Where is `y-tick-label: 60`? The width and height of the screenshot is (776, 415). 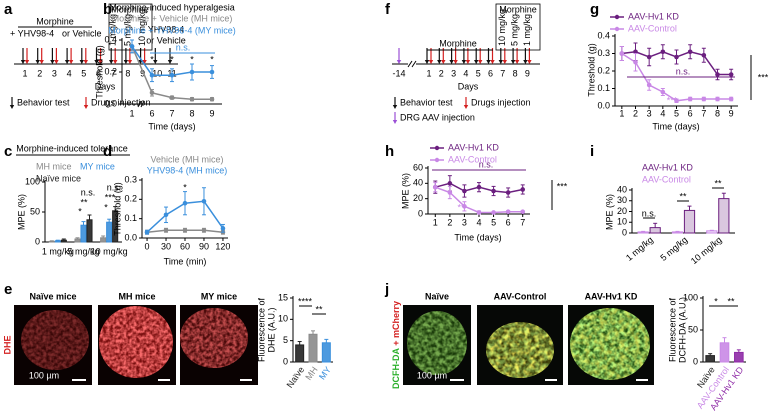
y-tick-label: 60 is located at coordinates (418, 167).